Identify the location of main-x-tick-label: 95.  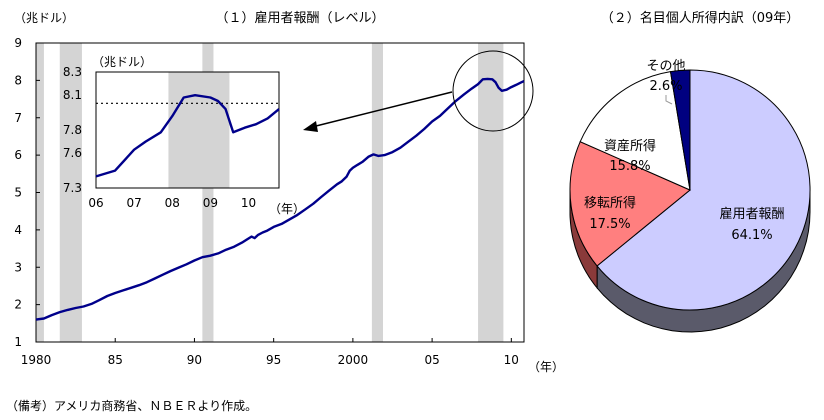
(273, 360).